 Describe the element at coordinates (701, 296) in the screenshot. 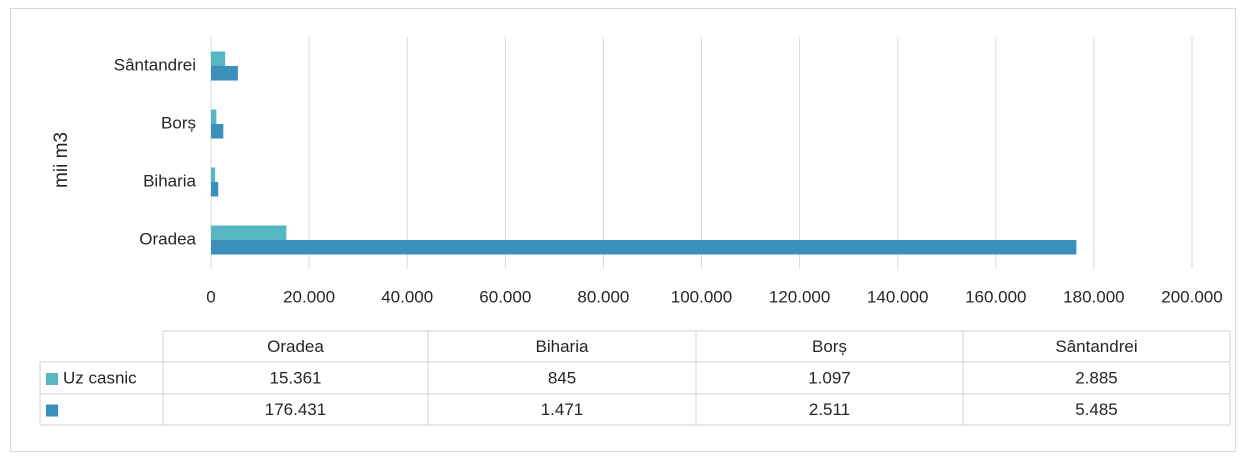

I see `x-tick-label: 100.000` at that location.